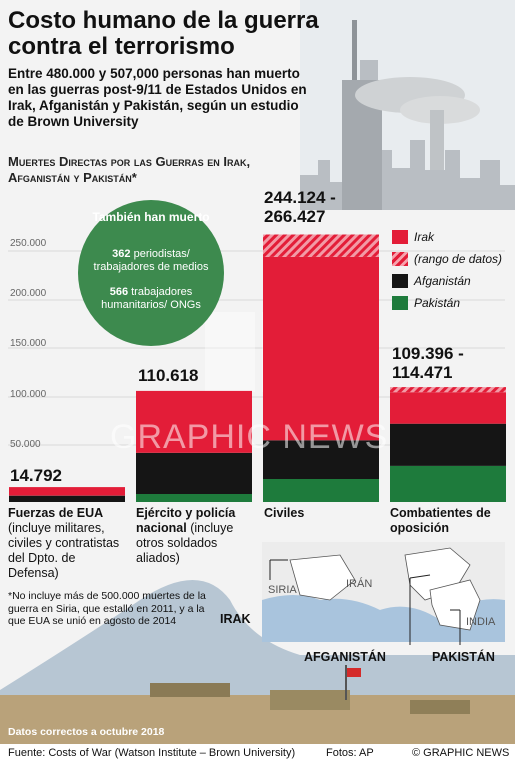 This screenshot has height=765, width=515. Describe the element at coordinates (284, 513) in the screenshot. I see `category-name: Civiles` at that location.